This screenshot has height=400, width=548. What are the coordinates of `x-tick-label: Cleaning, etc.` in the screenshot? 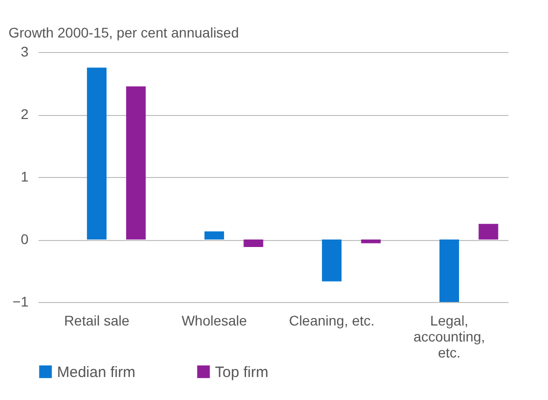 It's located at (331, 320).